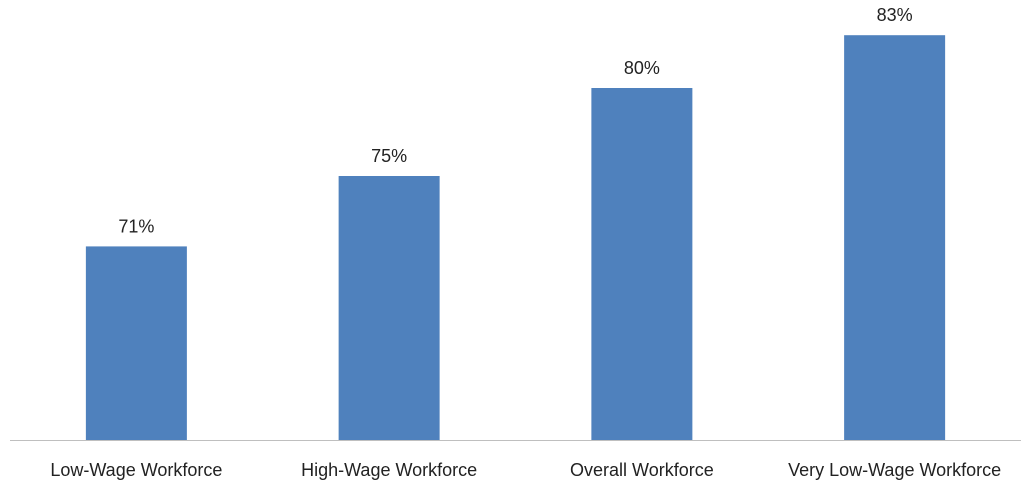 This screenshot has width=1021, height=483. I want to click on data-label-2: 80%, so click(642, 68).